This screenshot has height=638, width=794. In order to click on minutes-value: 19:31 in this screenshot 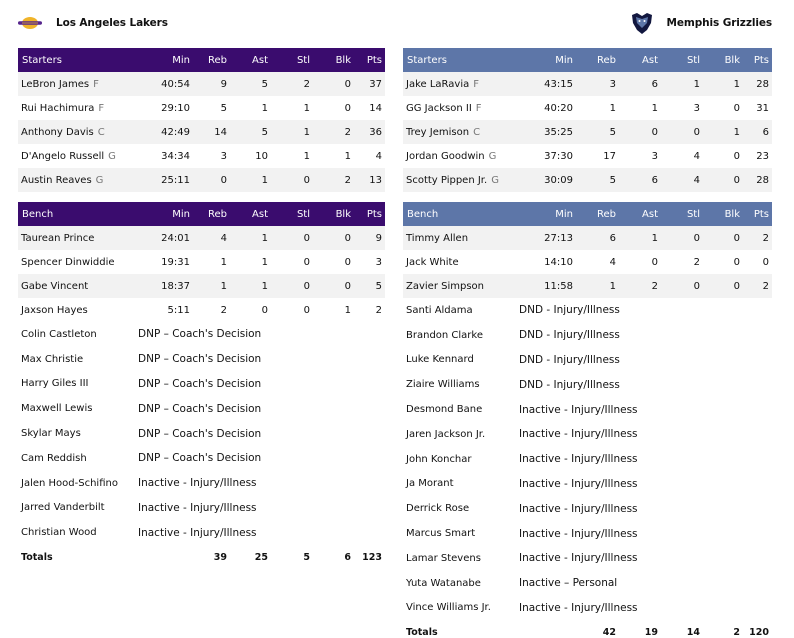, I will do `click(175, 262)`.